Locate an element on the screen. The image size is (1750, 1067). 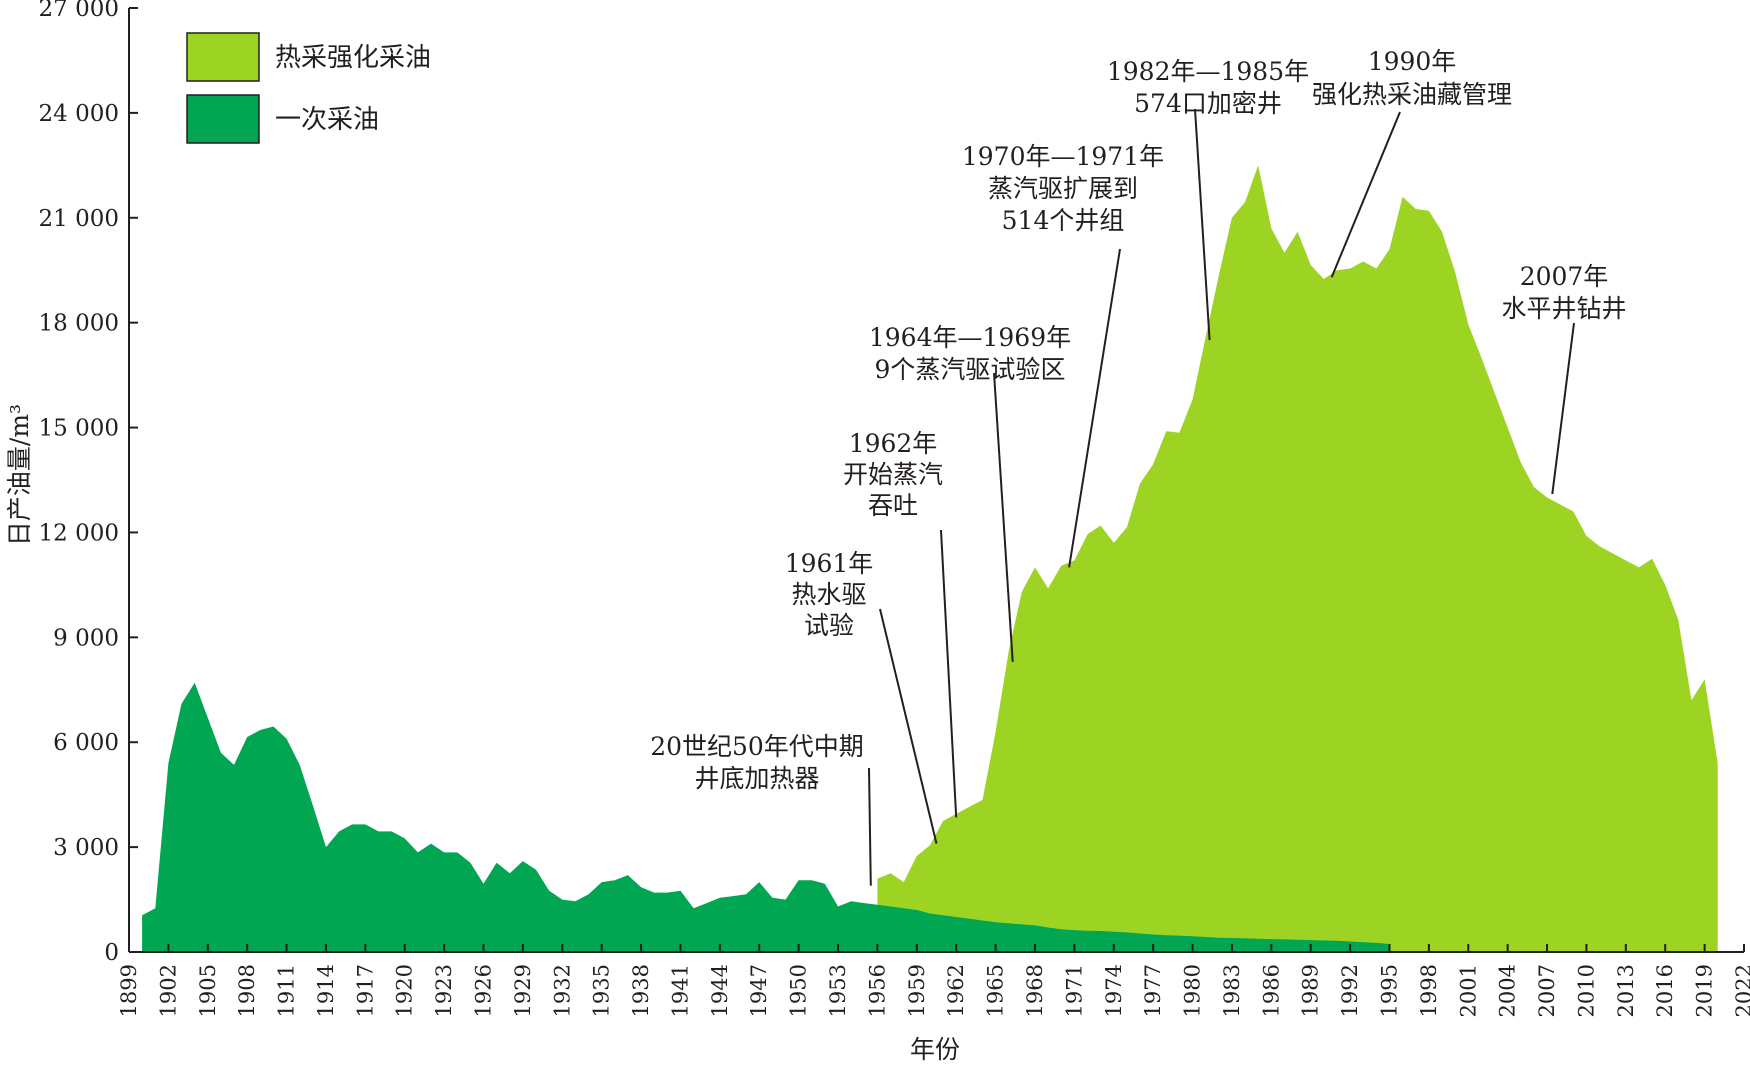
annotation-6: 1982年—1985年 574口加密井 is located at coordinates (1208, 199).